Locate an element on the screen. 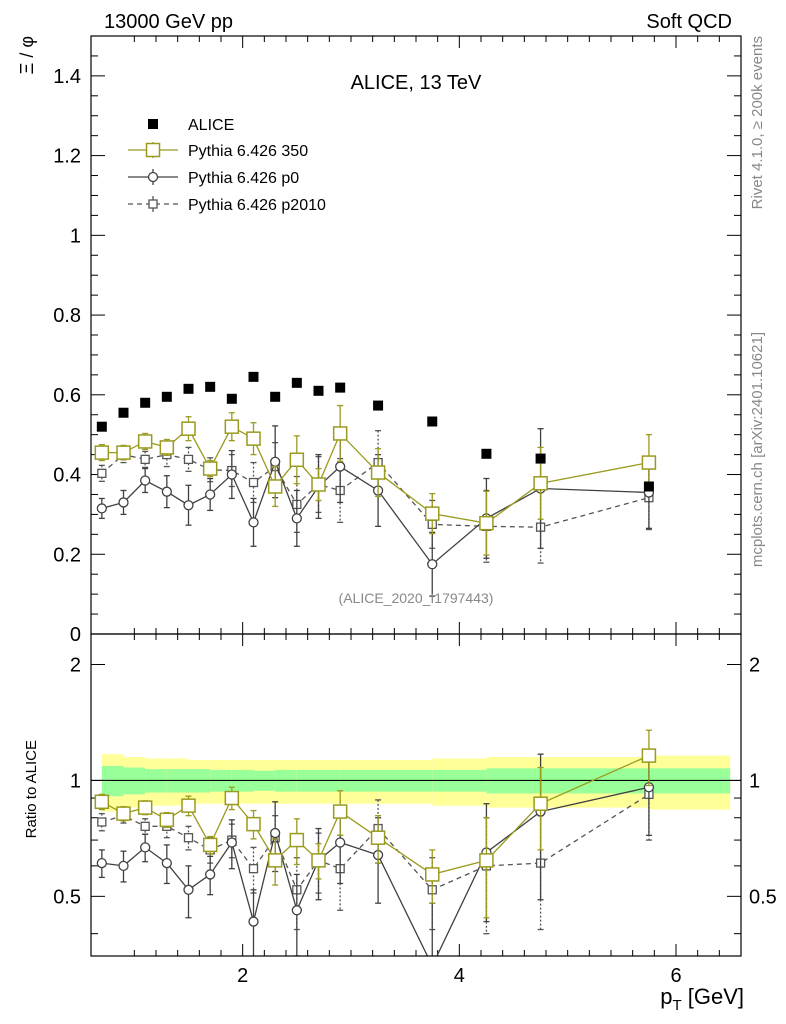  y-tick-label: 0.8 is located at coordinates (67, 316).